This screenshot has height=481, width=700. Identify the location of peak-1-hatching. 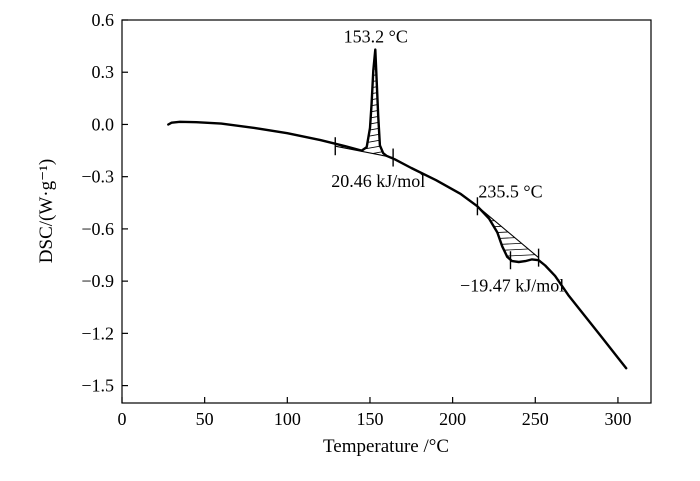
(364, 103).